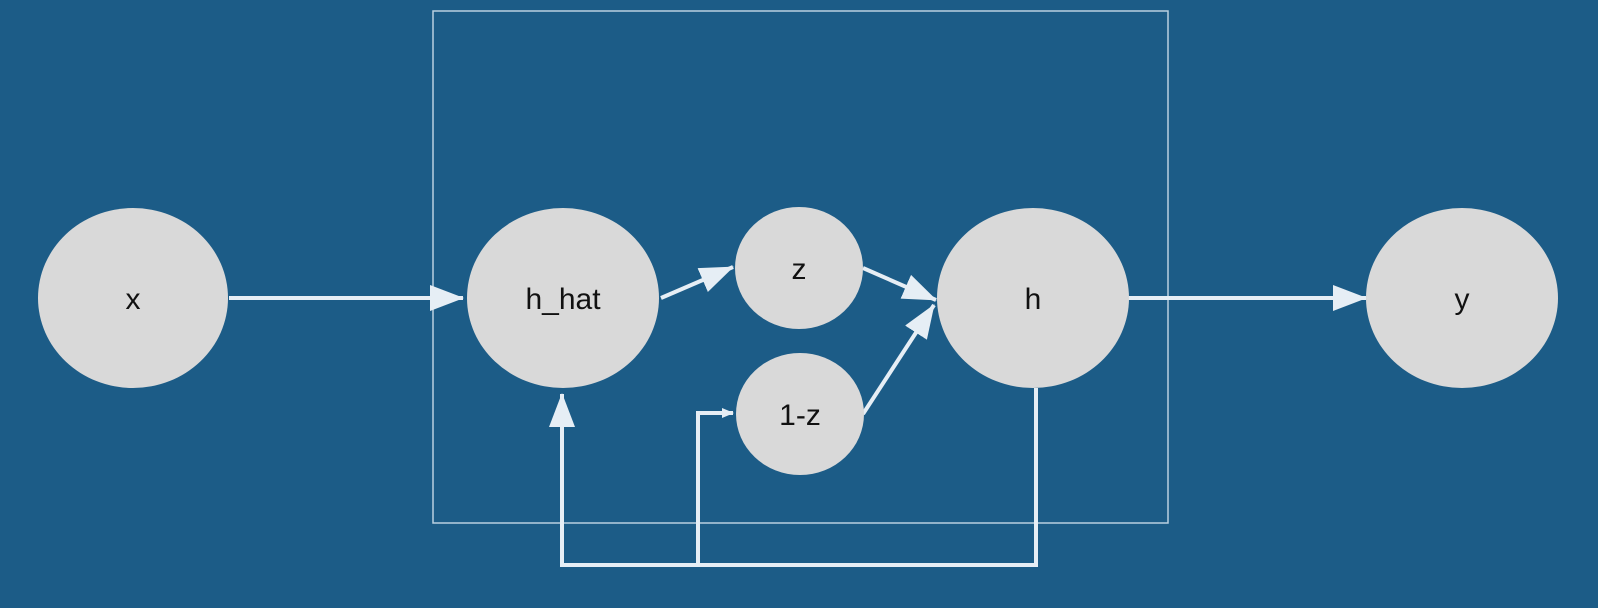 The image size is (1598, 608). Describe the element at coordinates (793, 477) in the screenshot. I see `edge-h-feedback-to-h-hat` at that location.